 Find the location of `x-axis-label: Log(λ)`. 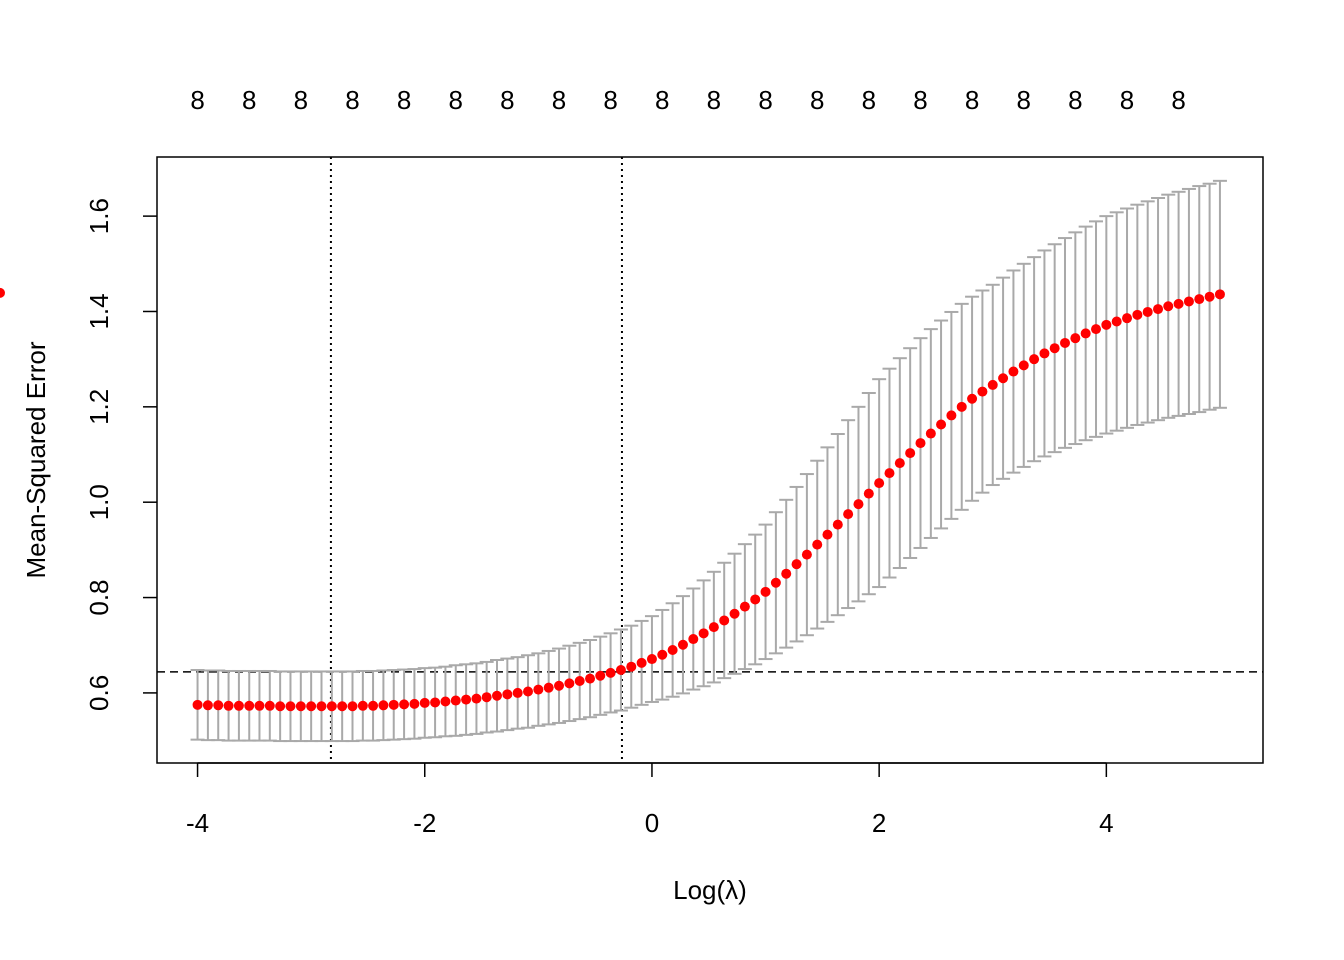

x-axis-label: Log(λ) is located at coordinates (710, 890).